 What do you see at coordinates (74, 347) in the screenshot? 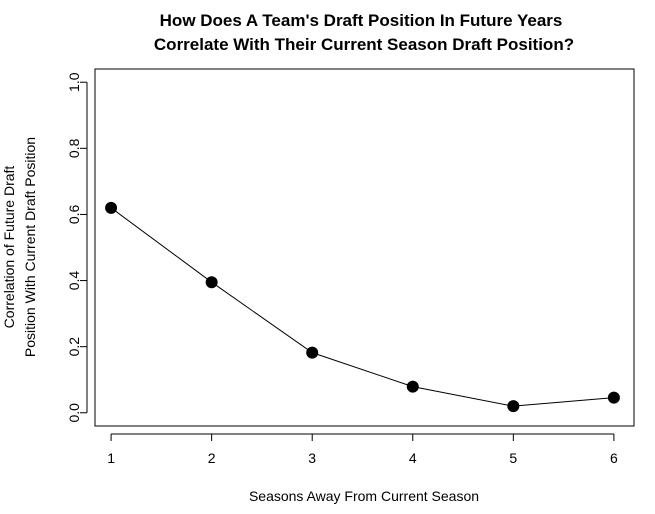
I see `y-tick-label: 0.2` at bounding box center [74, 347].